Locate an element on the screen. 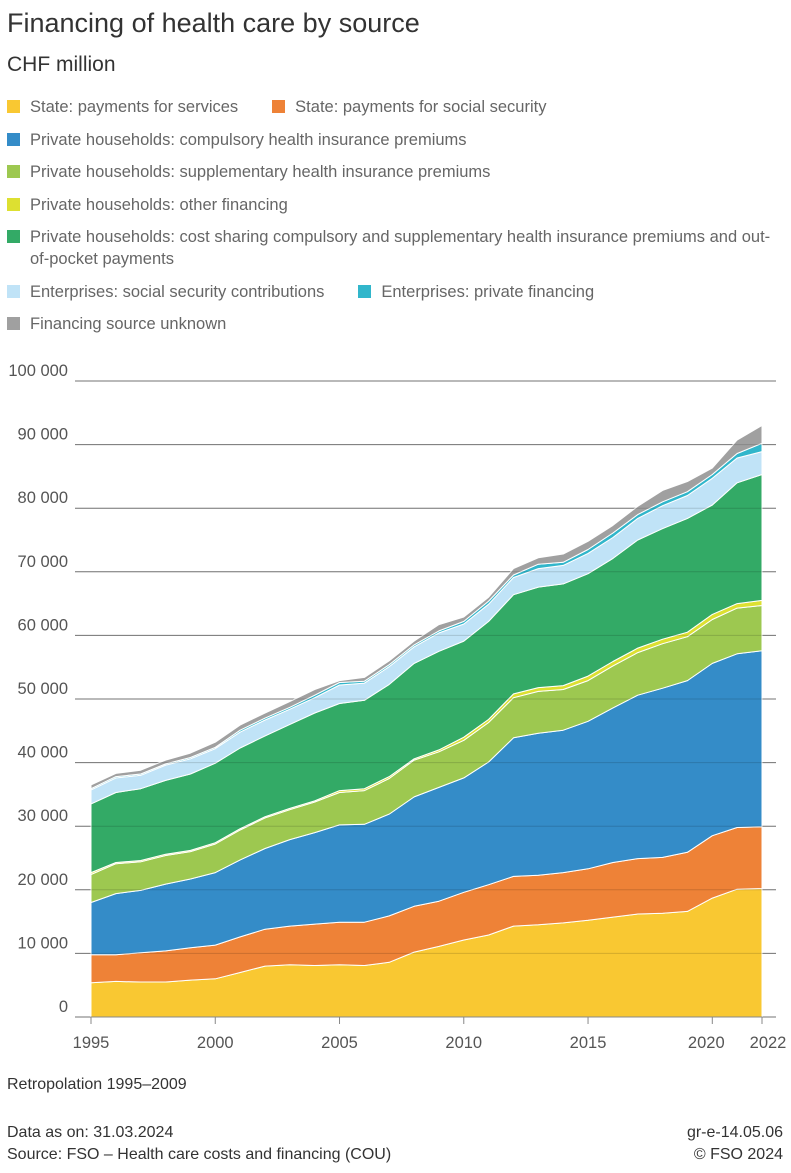 The width and height of the screenshot is (791, 1173). x-tick-label: 2022 is located at coordinates (768, 1043).